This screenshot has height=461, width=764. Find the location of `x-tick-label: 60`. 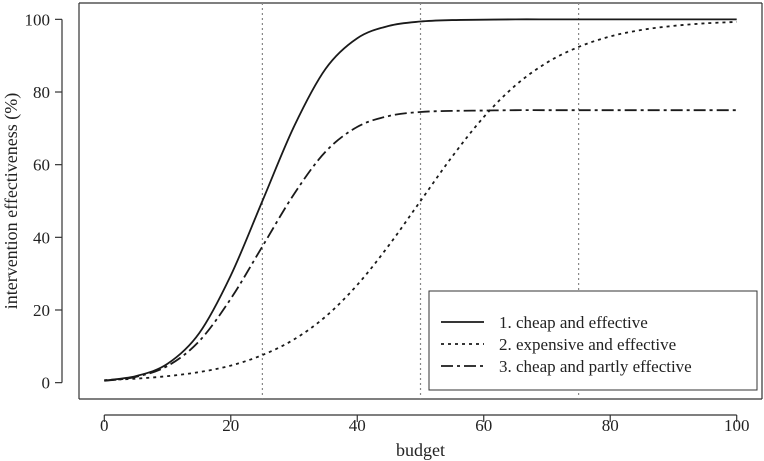

x-tick-label: 60 is located at coordinates (483, 425).